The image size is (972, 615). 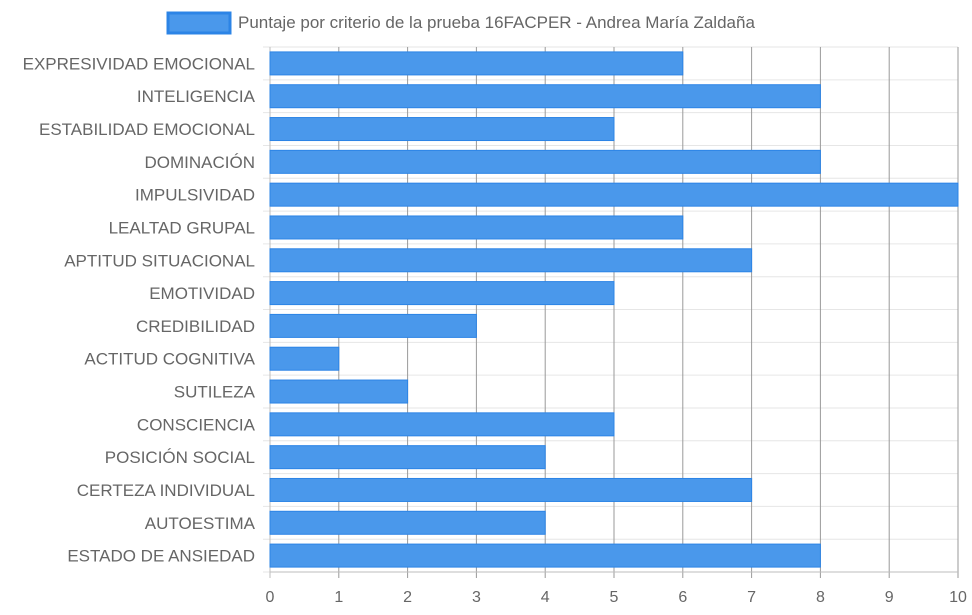 I want to click on x-tick-label: 6, so click(x=682, y=597).